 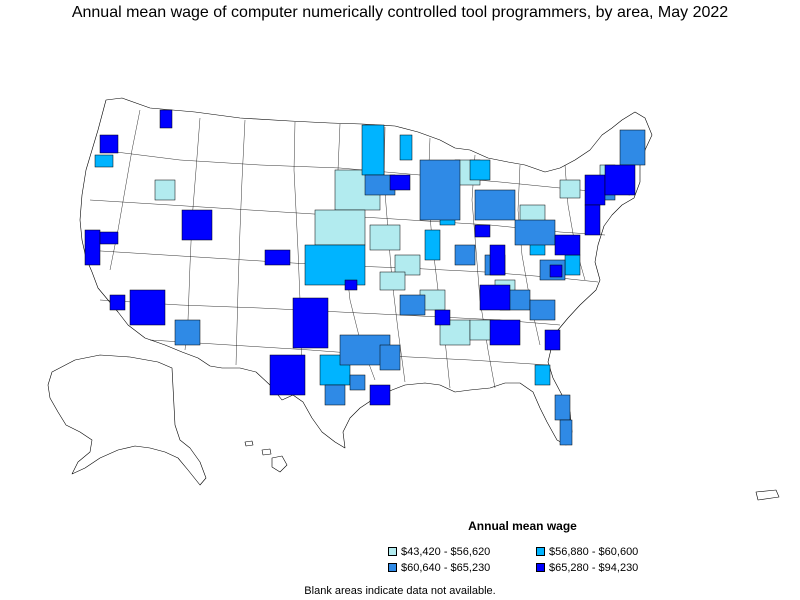 I want to click on legend-label-band-1: $43,420 - $56,620, so click(x=446, y=552).